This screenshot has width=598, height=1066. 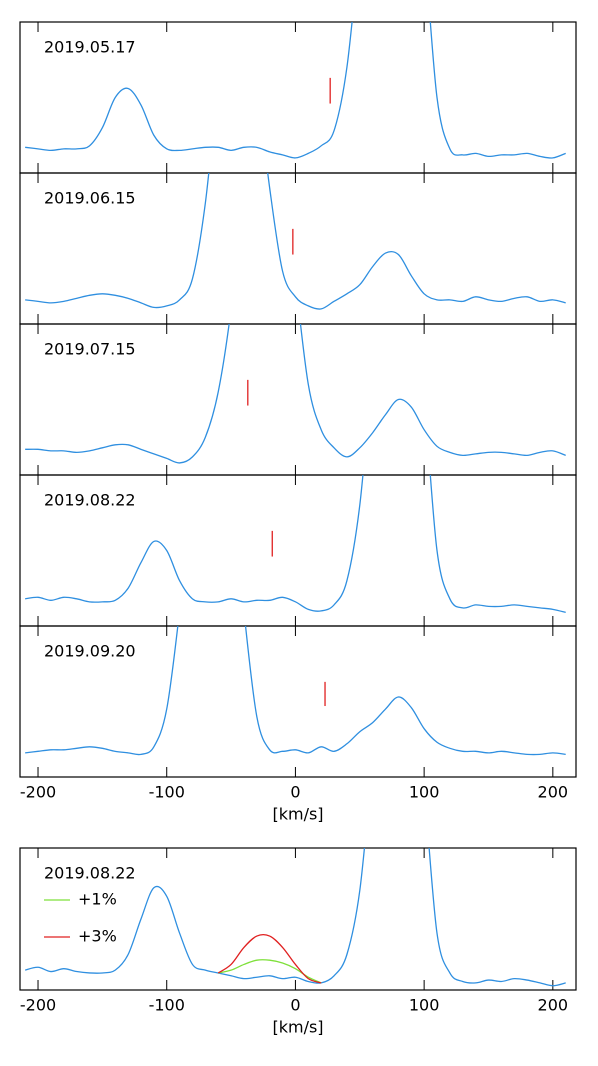 What do you see at coordinates (97, 899) in the screenshot?
I see `legend-label: +1%` at bounding box center [97, 899].